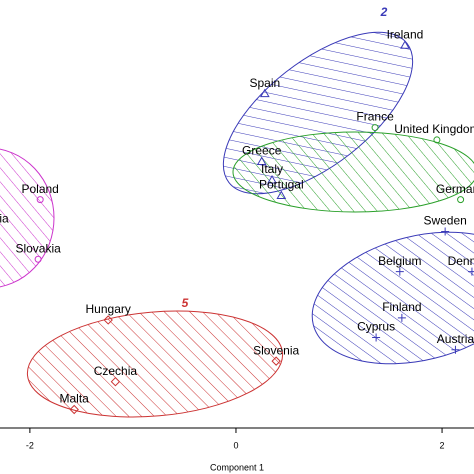 This screenshot has height=474, width=474. I want to click on point-label: Germany, so click(455, 189).